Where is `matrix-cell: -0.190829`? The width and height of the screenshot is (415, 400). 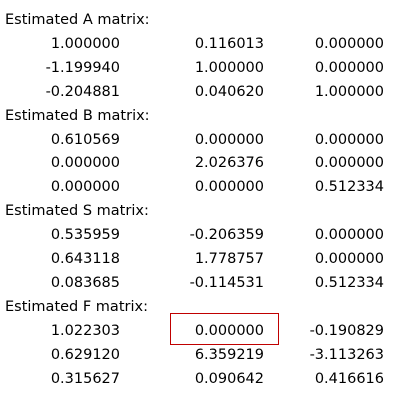 matrix-cell: -0.190829 is located at coordinates (346, 330).